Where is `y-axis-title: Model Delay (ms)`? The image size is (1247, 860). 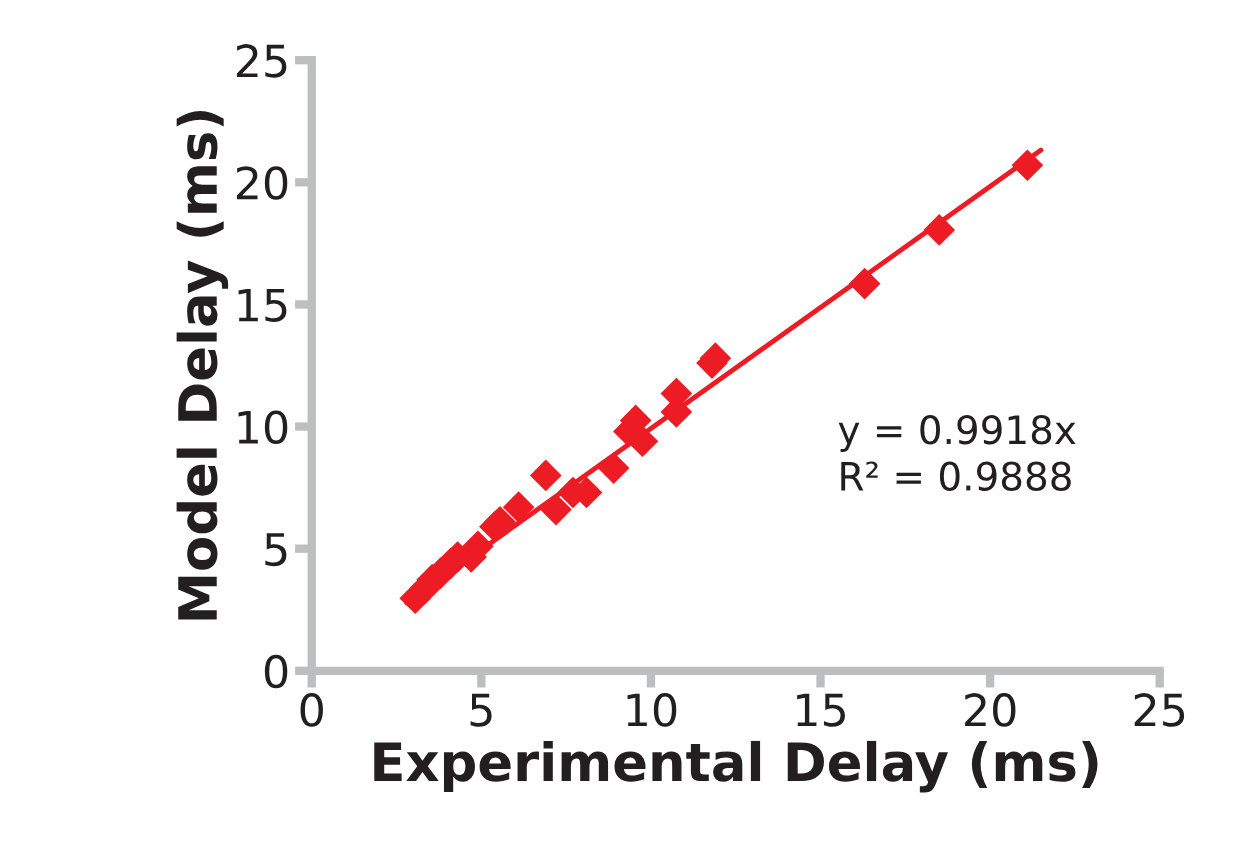 y-axis-title: Model Delay (ms) is located at coordinates (202, 365).